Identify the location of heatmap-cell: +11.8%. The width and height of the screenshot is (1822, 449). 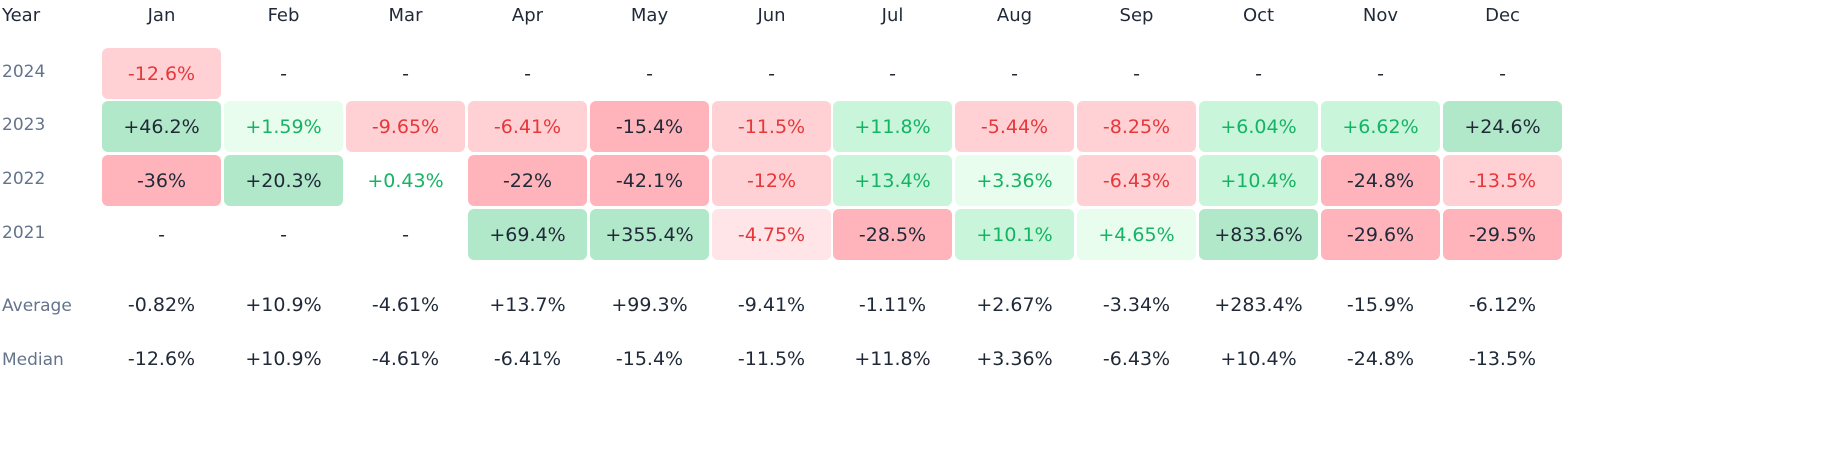
(892, 126).